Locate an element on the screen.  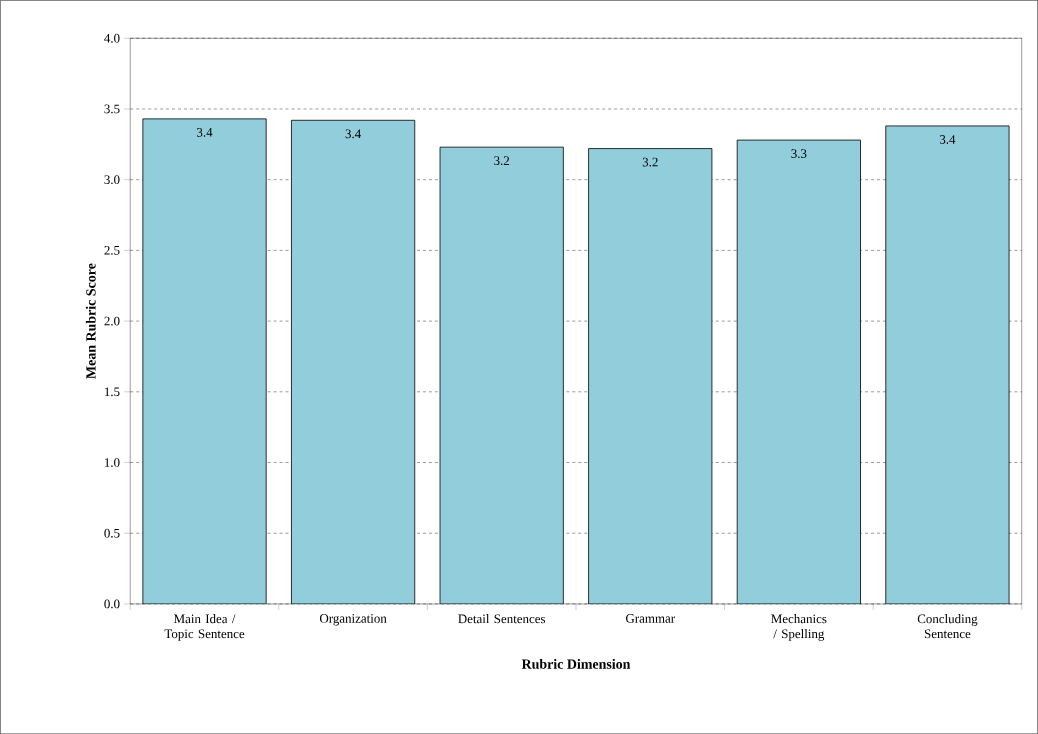
y-tick-label: 0.5 is located at coordinates (112, 533).